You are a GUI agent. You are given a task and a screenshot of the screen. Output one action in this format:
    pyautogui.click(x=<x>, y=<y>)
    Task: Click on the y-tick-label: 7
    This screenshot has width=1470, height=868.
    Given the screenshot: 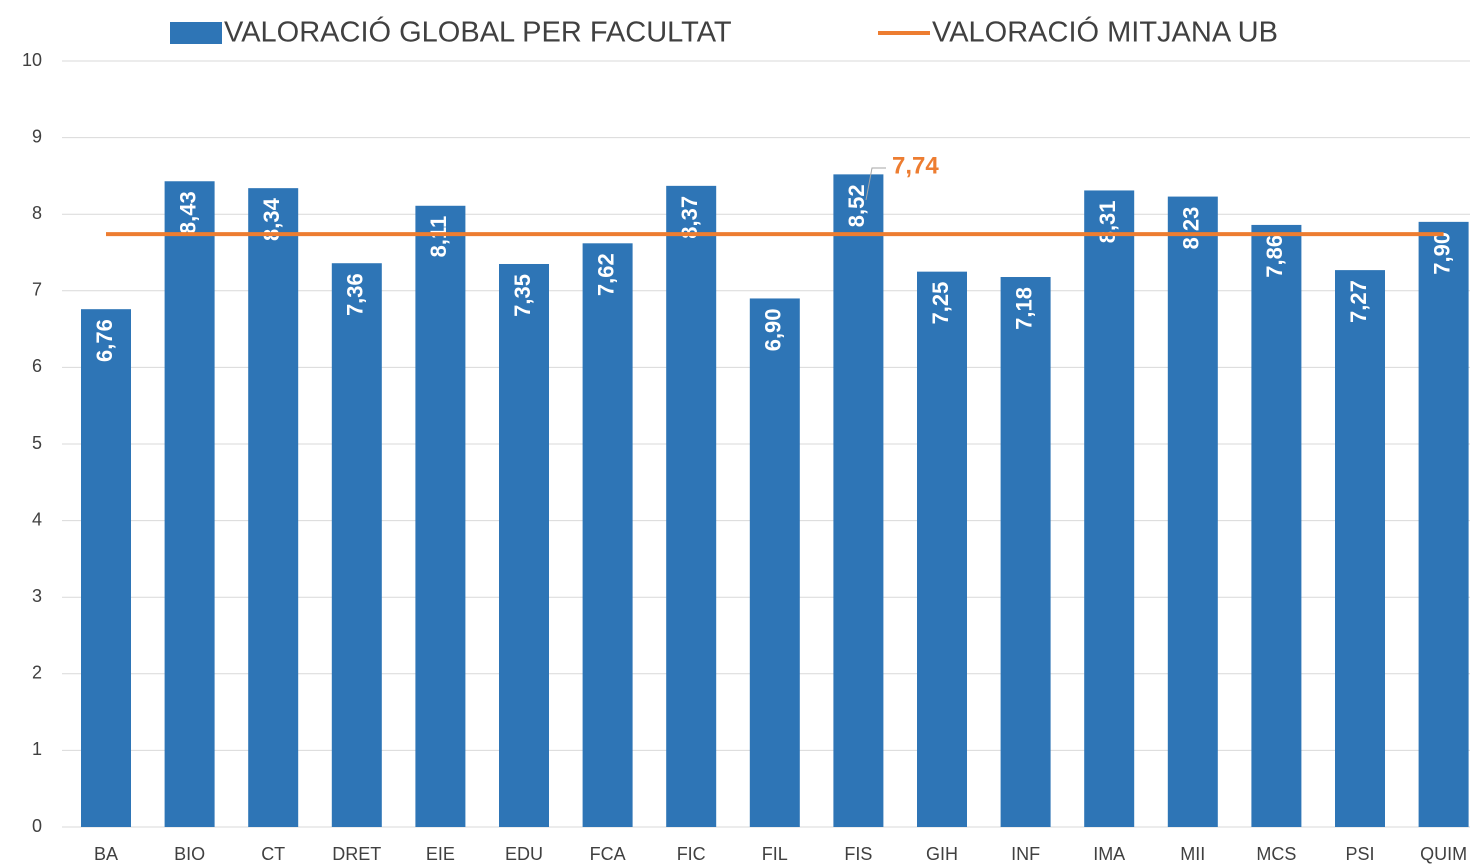 What is the action you would take?
    pyautogui.click(x=37, y=290)
    